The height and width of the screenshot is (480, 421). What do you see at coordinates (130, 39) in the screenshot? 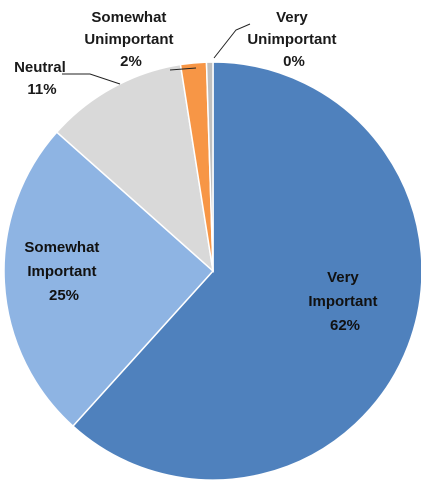
I see `slice-label-somewhat-unimportant: Somewhat Unimportant 2%` at bounding box center [130, 39].